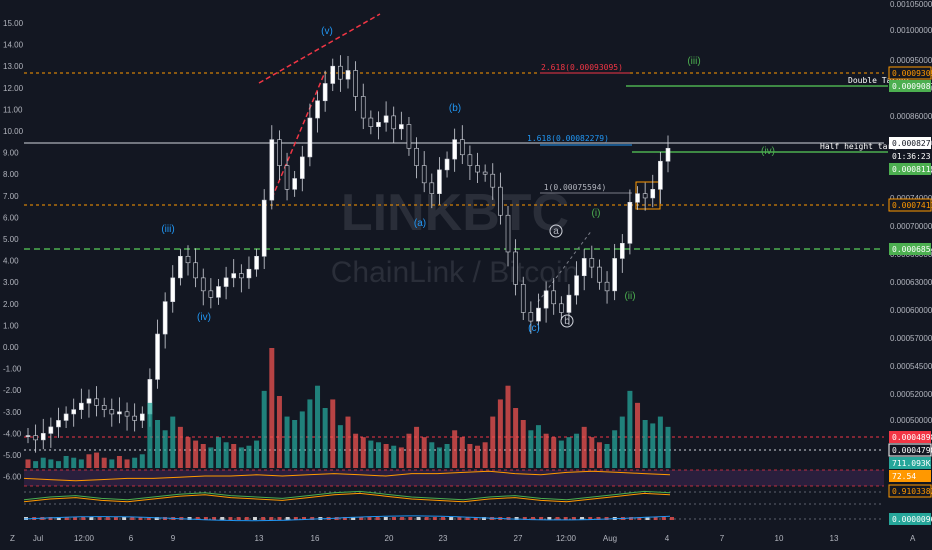 This screenshot has height=550, width=932. Describe the element at coordinates (347, 476) in the screenshot. I see `rsi-line` at that location.